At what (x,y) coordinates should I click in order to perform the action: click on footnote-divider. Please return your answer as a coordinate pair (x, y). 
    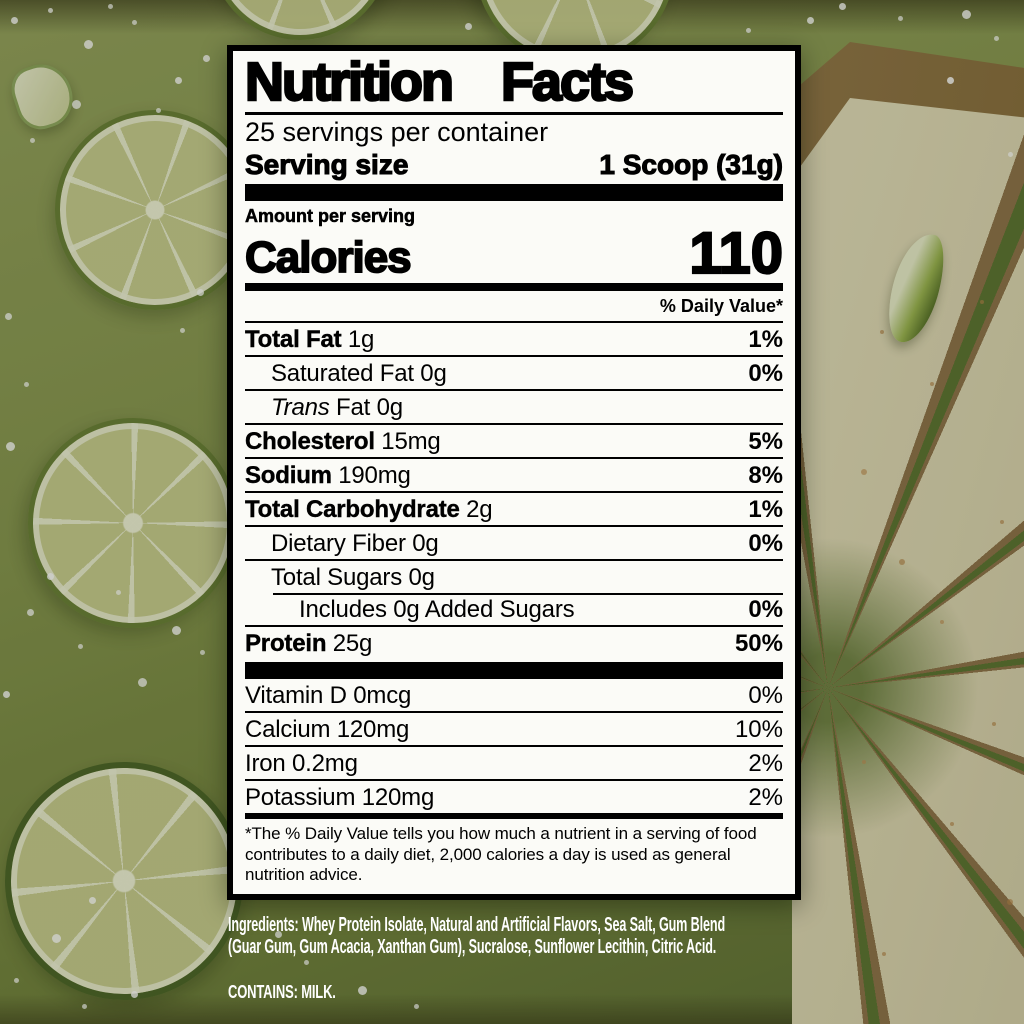
    Looking at the image, I should click on (514, 816).